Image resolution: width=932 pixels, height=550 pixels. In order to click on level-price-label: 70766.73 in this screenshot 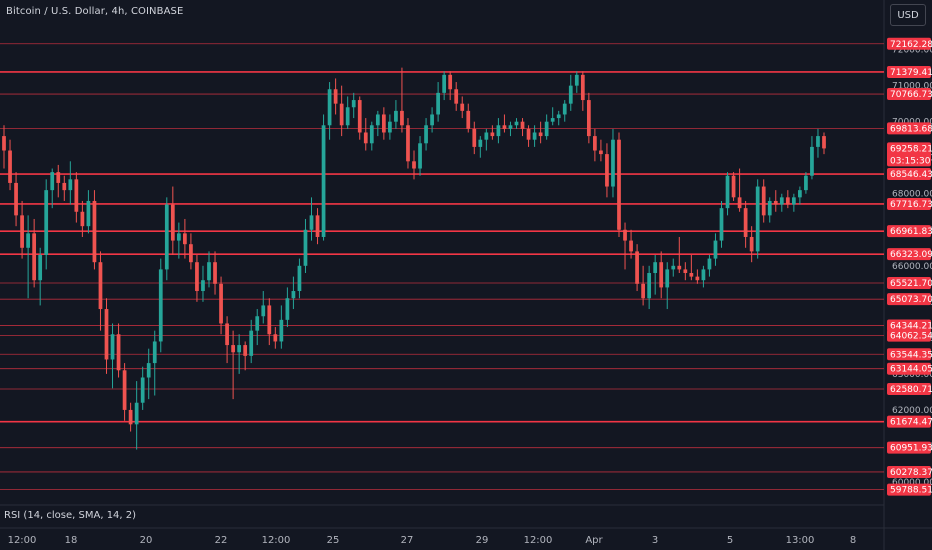, I will do `click(911, 95)`.